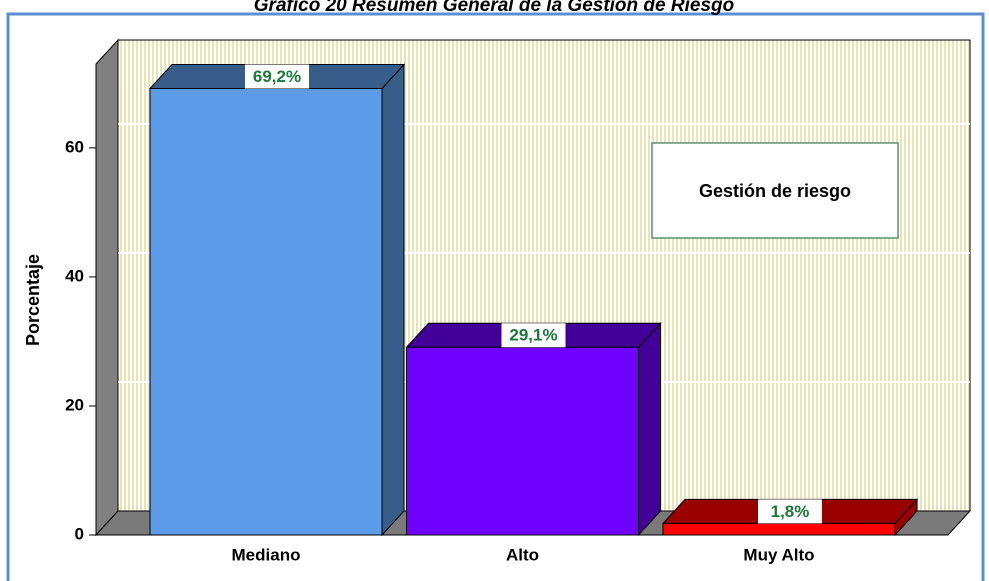  I want to click on value-label: 29,1%, so click(533, 335).